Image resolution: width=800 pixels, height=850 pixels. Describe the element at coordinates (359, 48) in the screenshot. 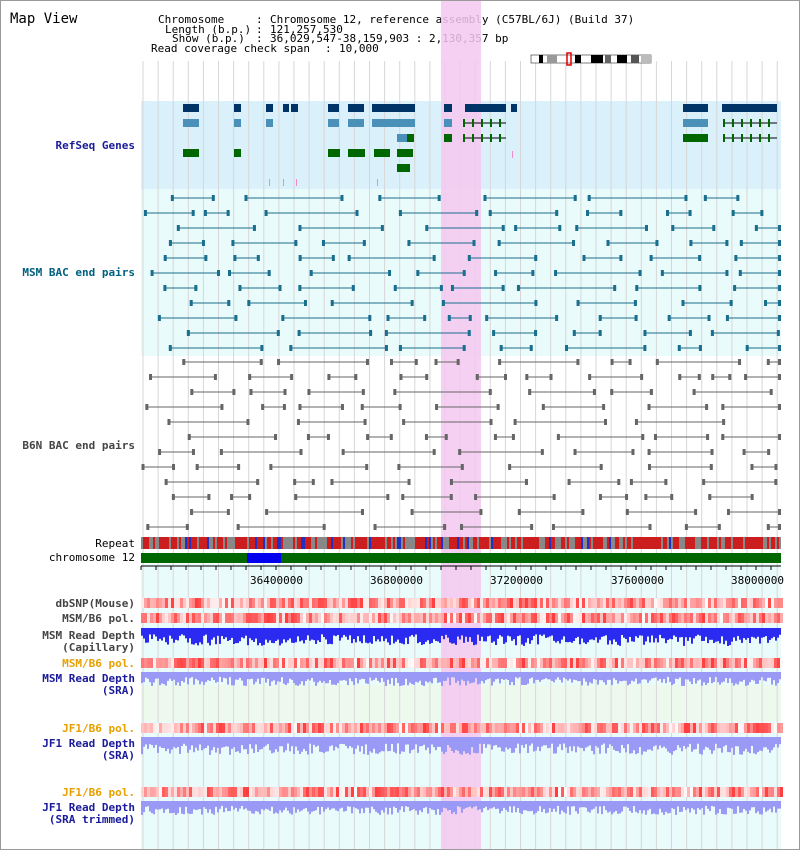

I see `span-value: 10,000` at that location.